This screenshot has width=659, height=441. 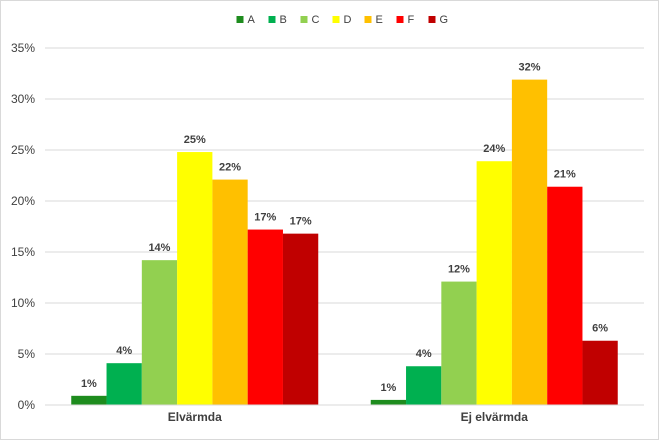 What do you see at coordinates (159, 248) in the screenshot?
I see `data-label: 14%` at bounding box center [159, 248].